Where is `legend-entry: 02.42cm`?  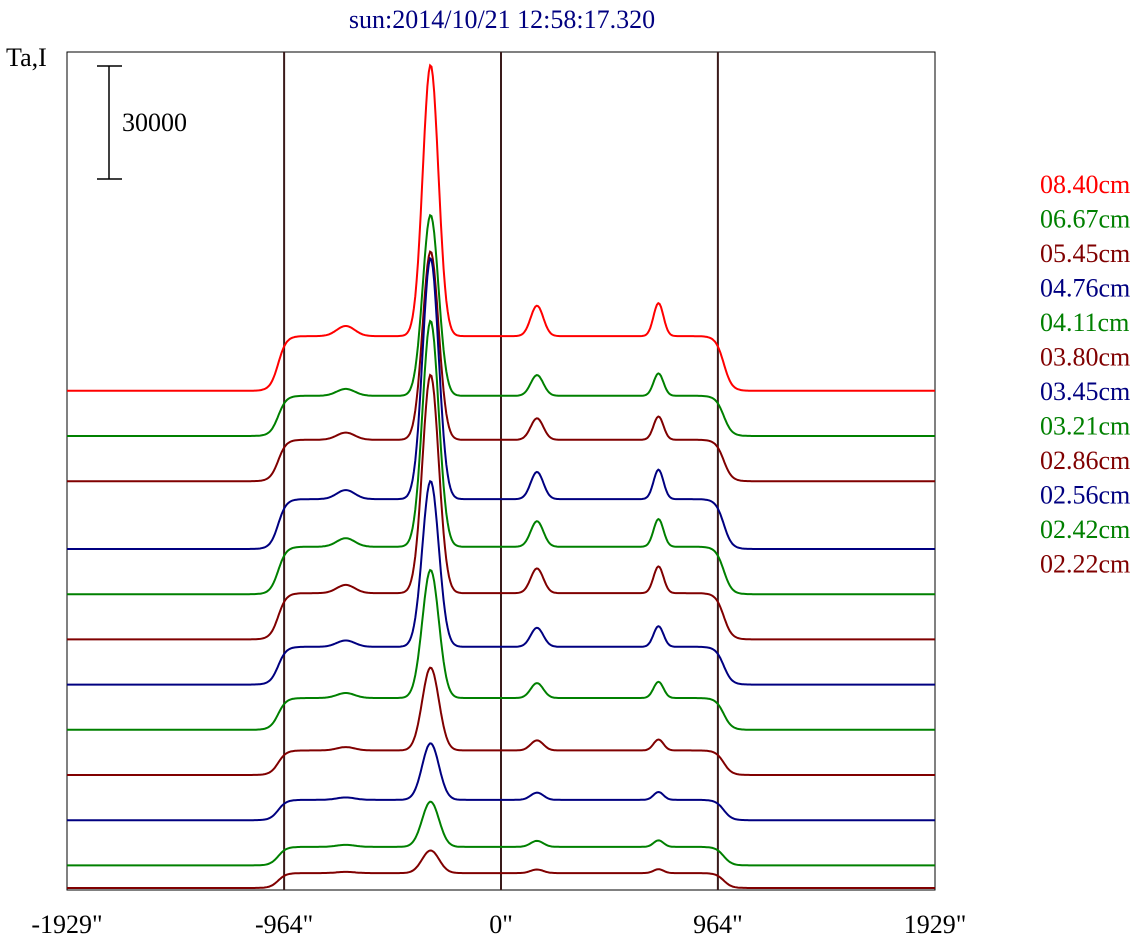
legend-entry: 02.42cm is located at coordinates (1085, 529).